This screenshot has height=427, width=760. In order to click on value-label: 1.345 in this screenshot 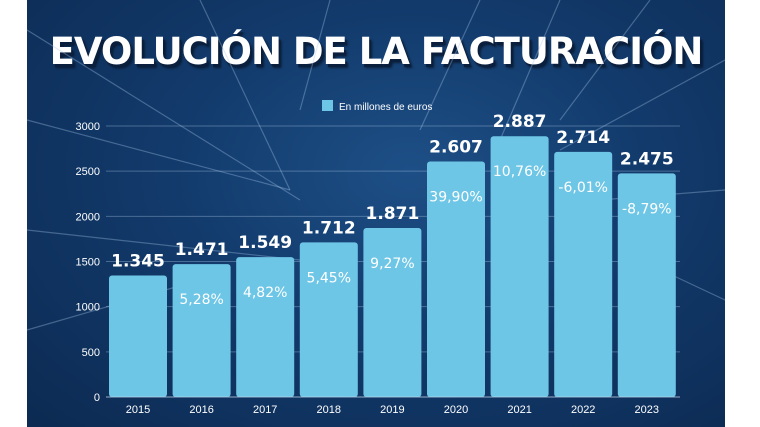, I will do `click(138, 262)`.